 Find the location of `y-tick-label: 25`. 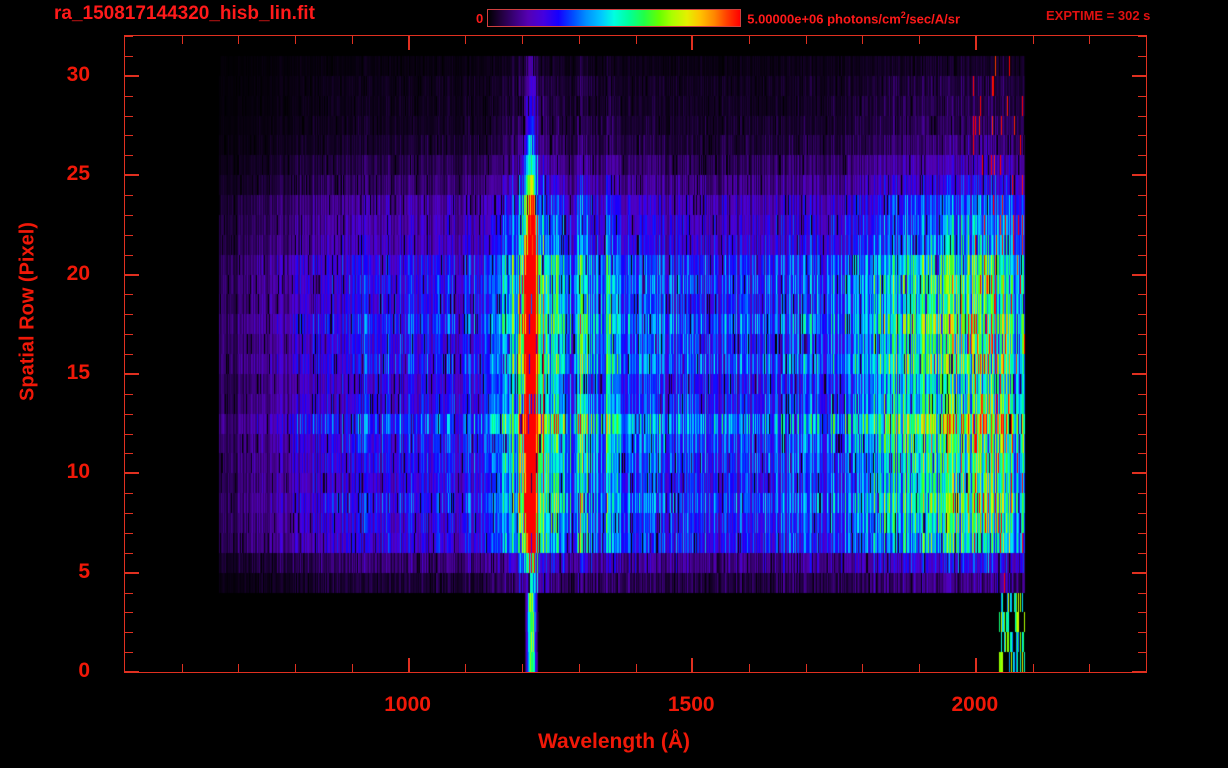

y-tick-label: 25 is located at coordinates (78, 174).